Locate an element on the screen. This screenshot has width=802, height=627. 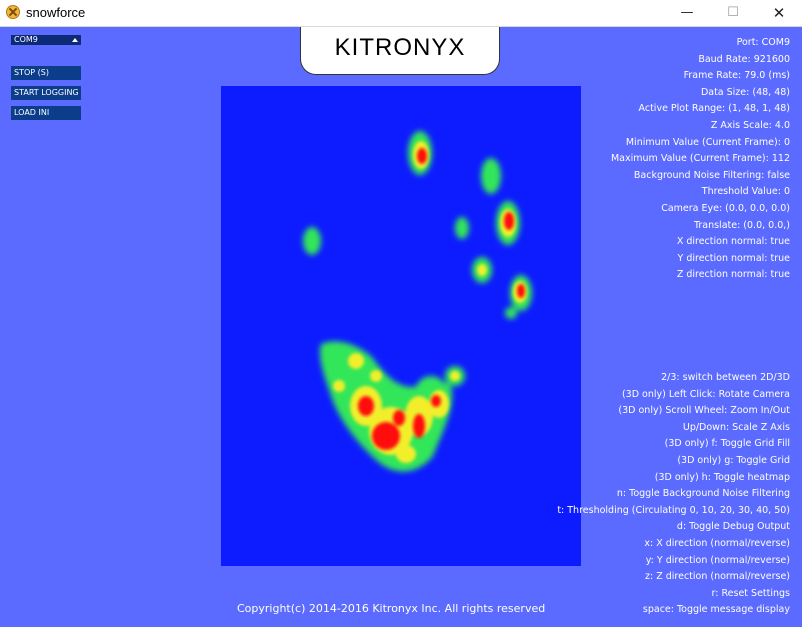
info-noise-filtering: Background Noise Filtering: false is located at coordinates (711, 175).